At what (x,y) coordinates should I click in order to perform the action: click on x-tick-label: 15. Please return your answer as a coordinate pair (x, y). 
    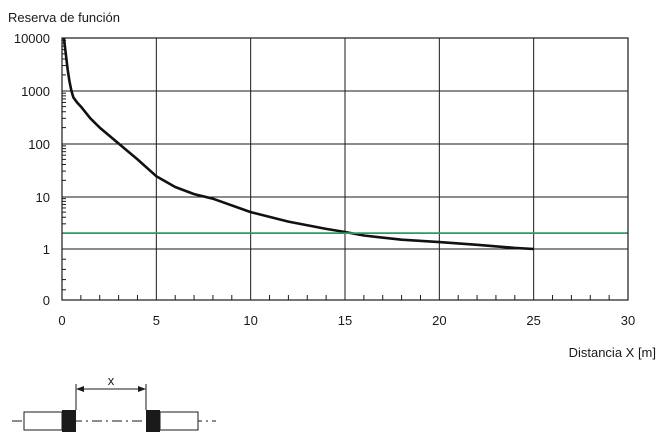
    Looking at the image, I should click on (345, 320).